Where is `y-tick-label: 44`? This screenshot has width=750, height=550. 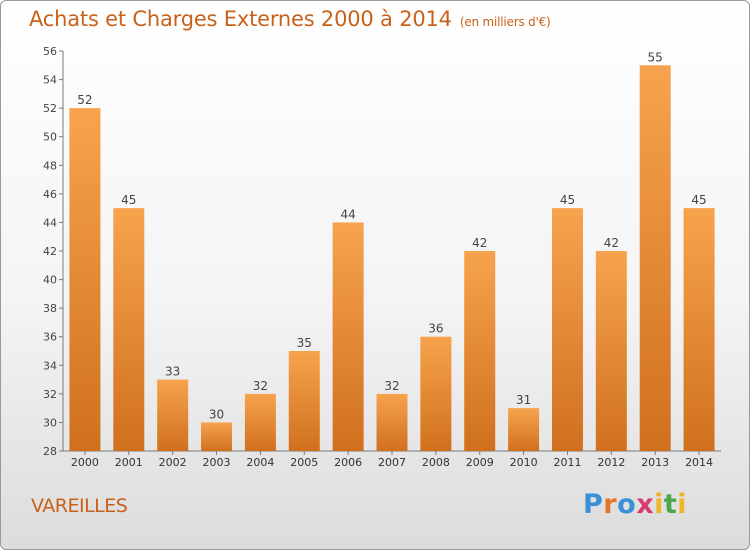
y-tick-label: 44 is located at coordinates (50, 222).